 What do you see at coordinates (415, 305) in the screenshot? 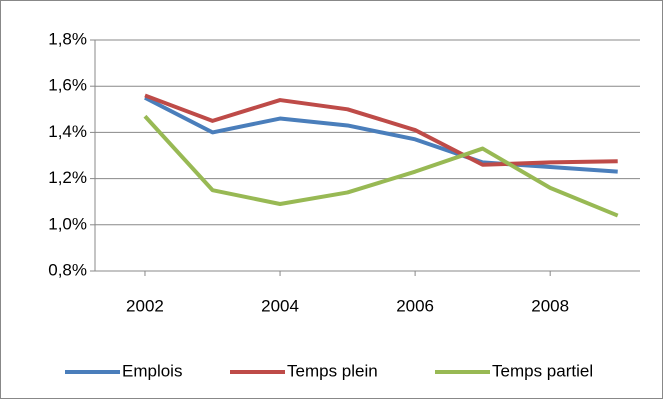
I see `x-tick-label: 2006` at bounding box center [415, 305].